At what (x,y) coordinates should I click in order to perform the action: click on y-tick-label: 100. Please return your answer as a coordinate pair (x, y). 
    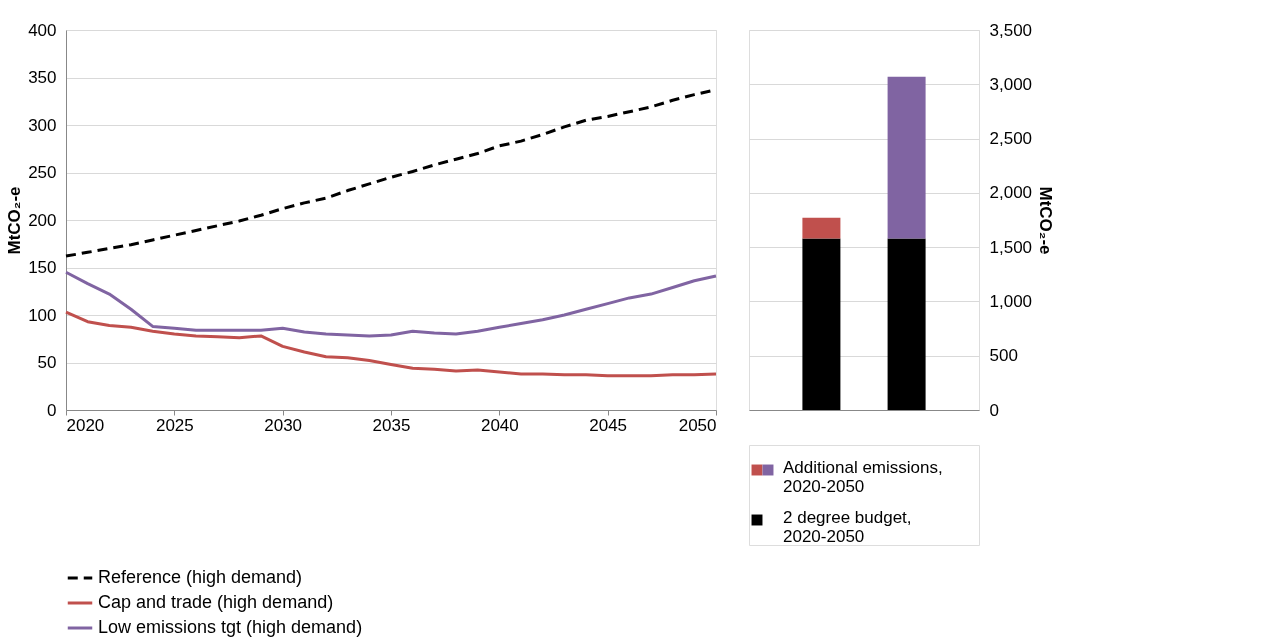
    Looking at the image, I should click on (42, 315).